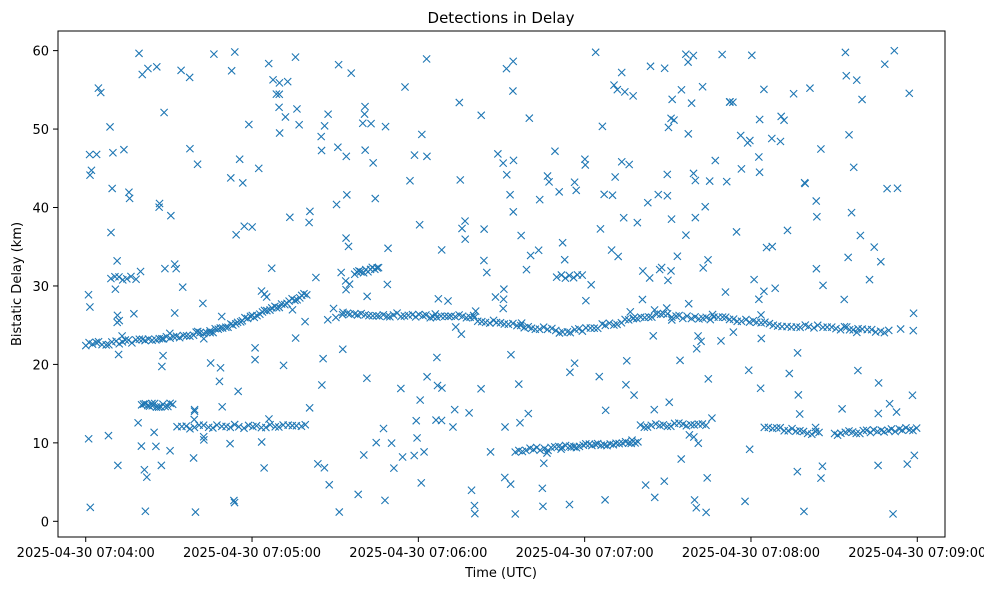 Image resolution: width=984 pixels, height=590 pixels. What do you see at coordinates (17, 284) in the screenshot?
I see `y-axis-label: Bistatic Delay (km)` at bounding box center [17, 284].